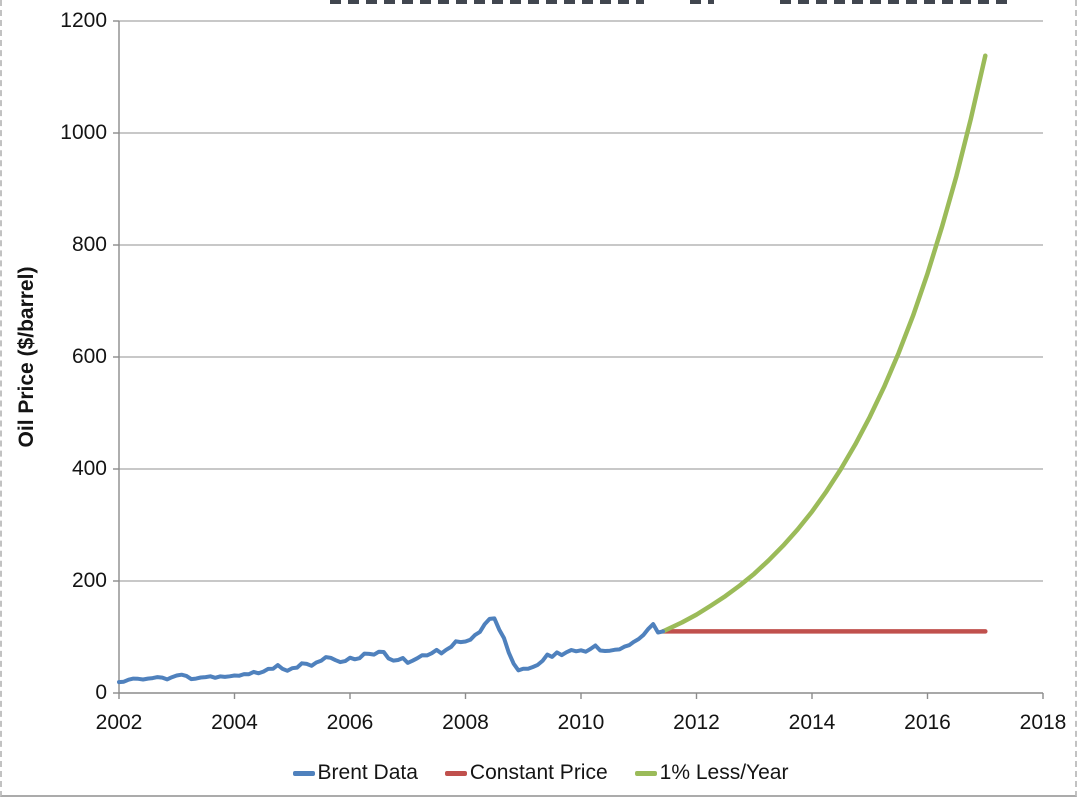  I want to click on legend-item-constant-price: Constant Price, so click(526, 773).